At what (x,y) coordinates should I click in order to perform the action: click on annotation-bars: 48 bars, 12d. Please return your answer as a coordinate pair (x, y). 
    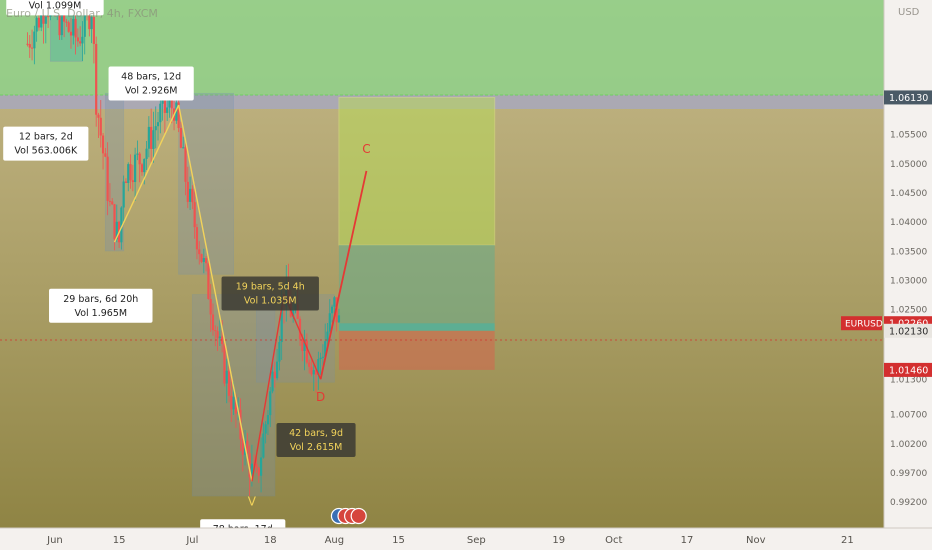
    Looking at the image, I should click on (151, 77).